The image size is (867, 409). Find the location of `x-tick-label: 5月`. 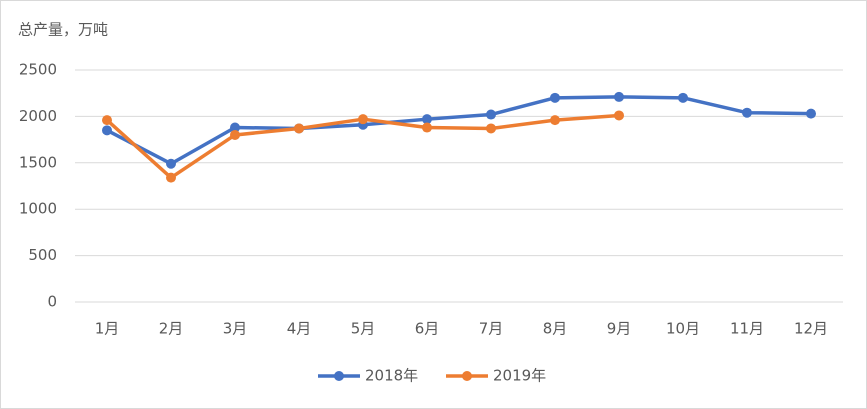

x-tick-label: 5月 is located at coordinates (363, 329).